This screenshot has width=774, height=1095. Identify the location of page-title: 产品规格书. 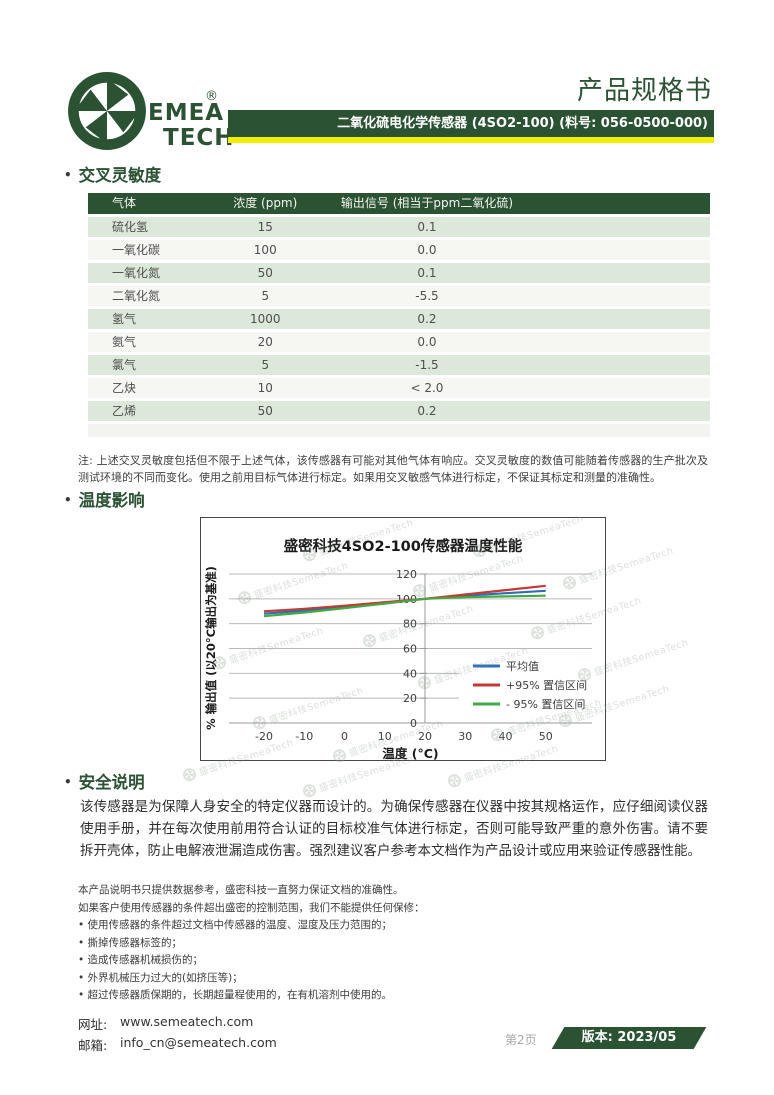
(644, 91).